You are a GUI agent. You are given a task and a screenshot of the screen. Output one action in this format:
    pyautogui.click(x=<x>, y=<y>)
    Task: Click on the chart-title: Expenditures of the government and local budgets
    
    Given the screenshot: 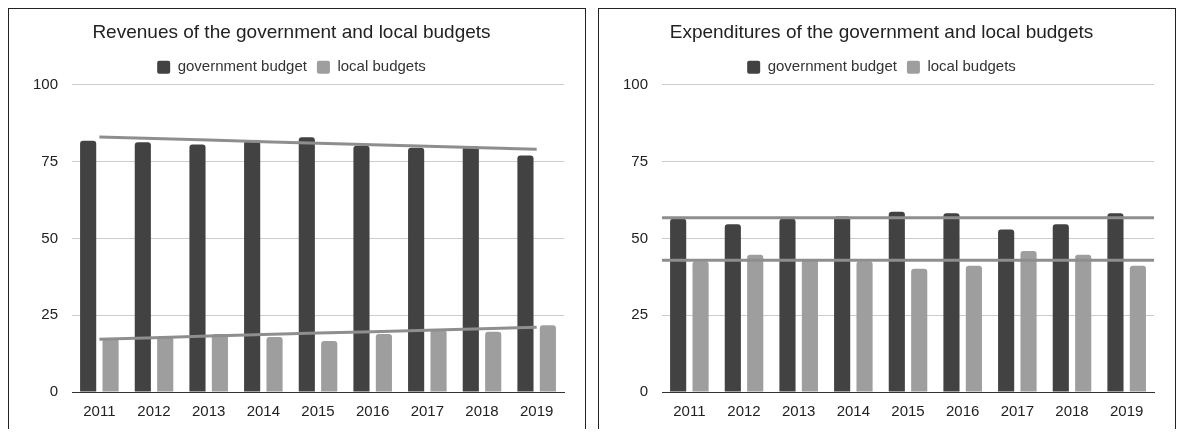 What is the action you would take?
    pyautogui.click(x=881, y=31)
    